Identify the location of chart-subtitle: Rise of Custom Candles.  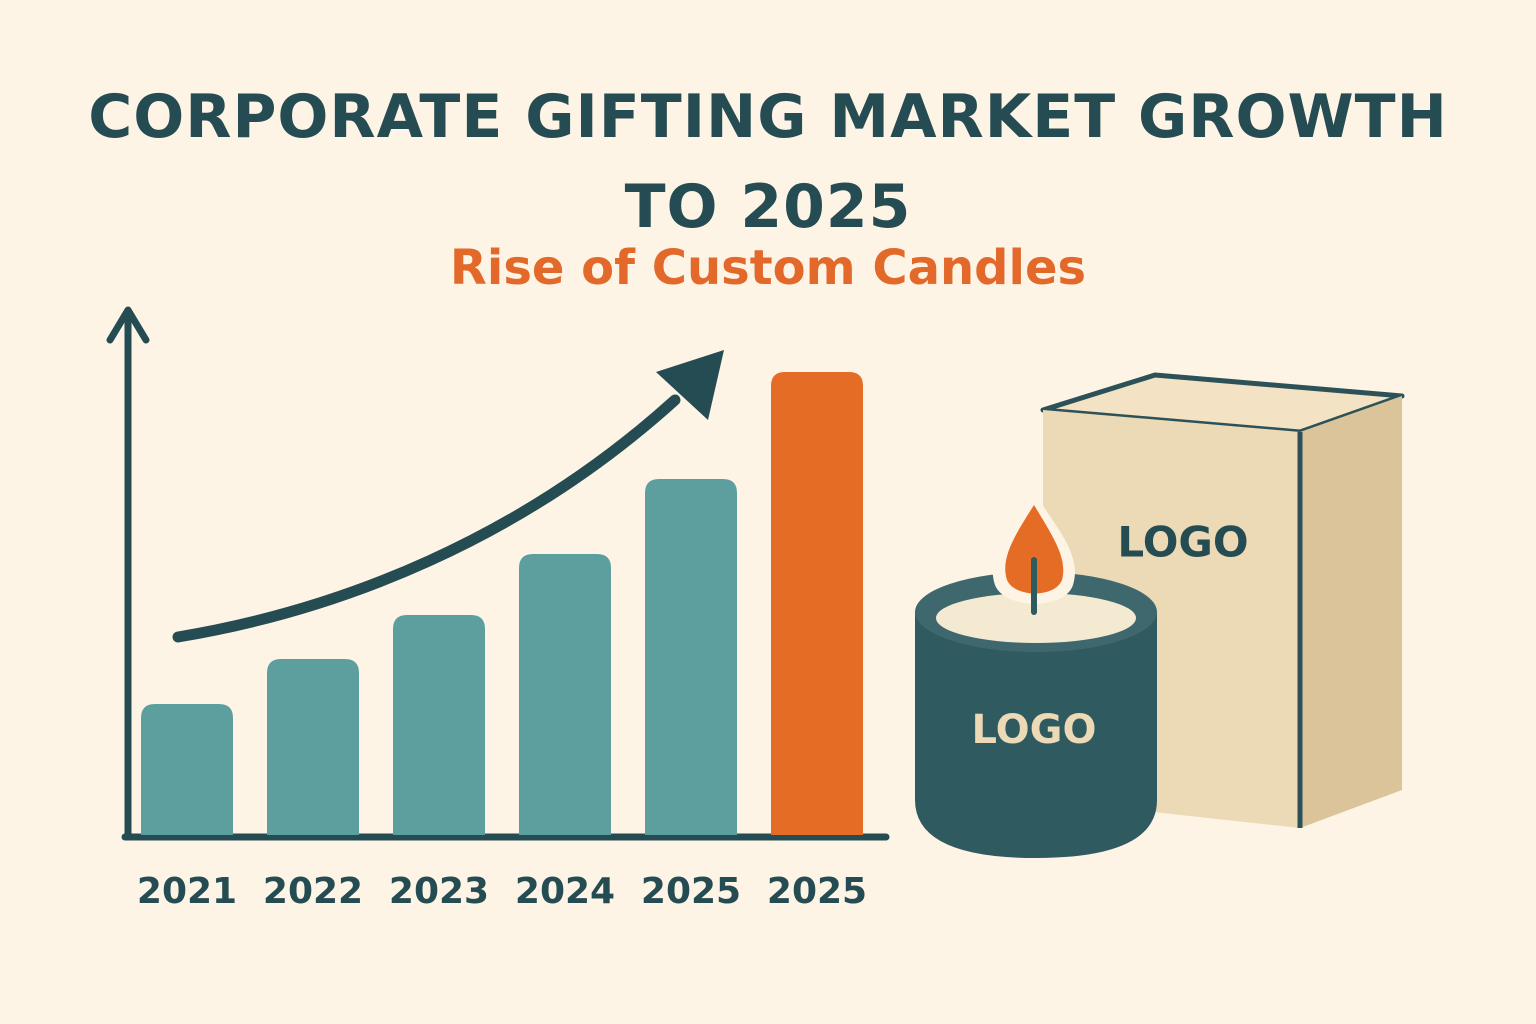
(768, 268).